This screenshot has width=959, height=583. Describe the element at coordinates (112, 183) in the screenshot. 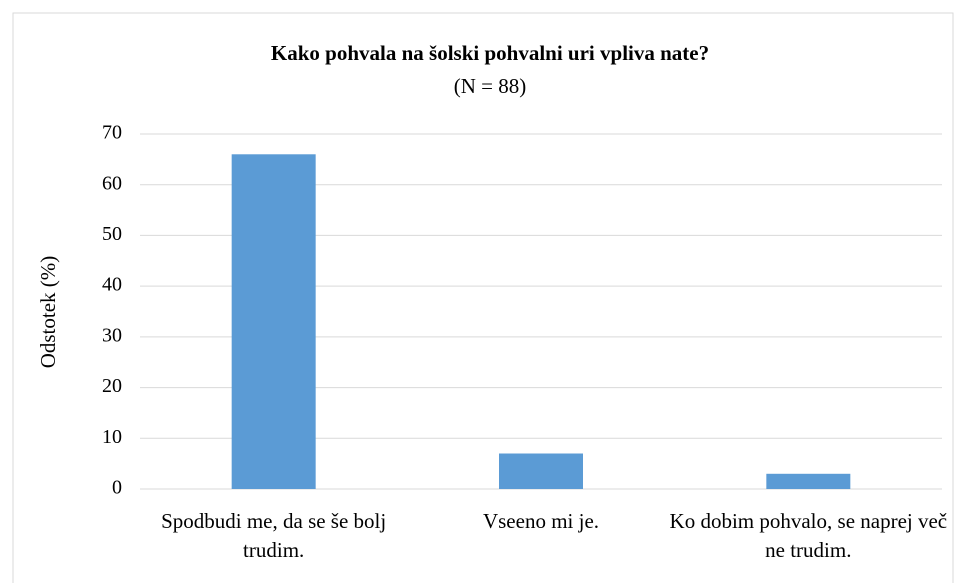

I see `y-tick-label: 60` at that location.